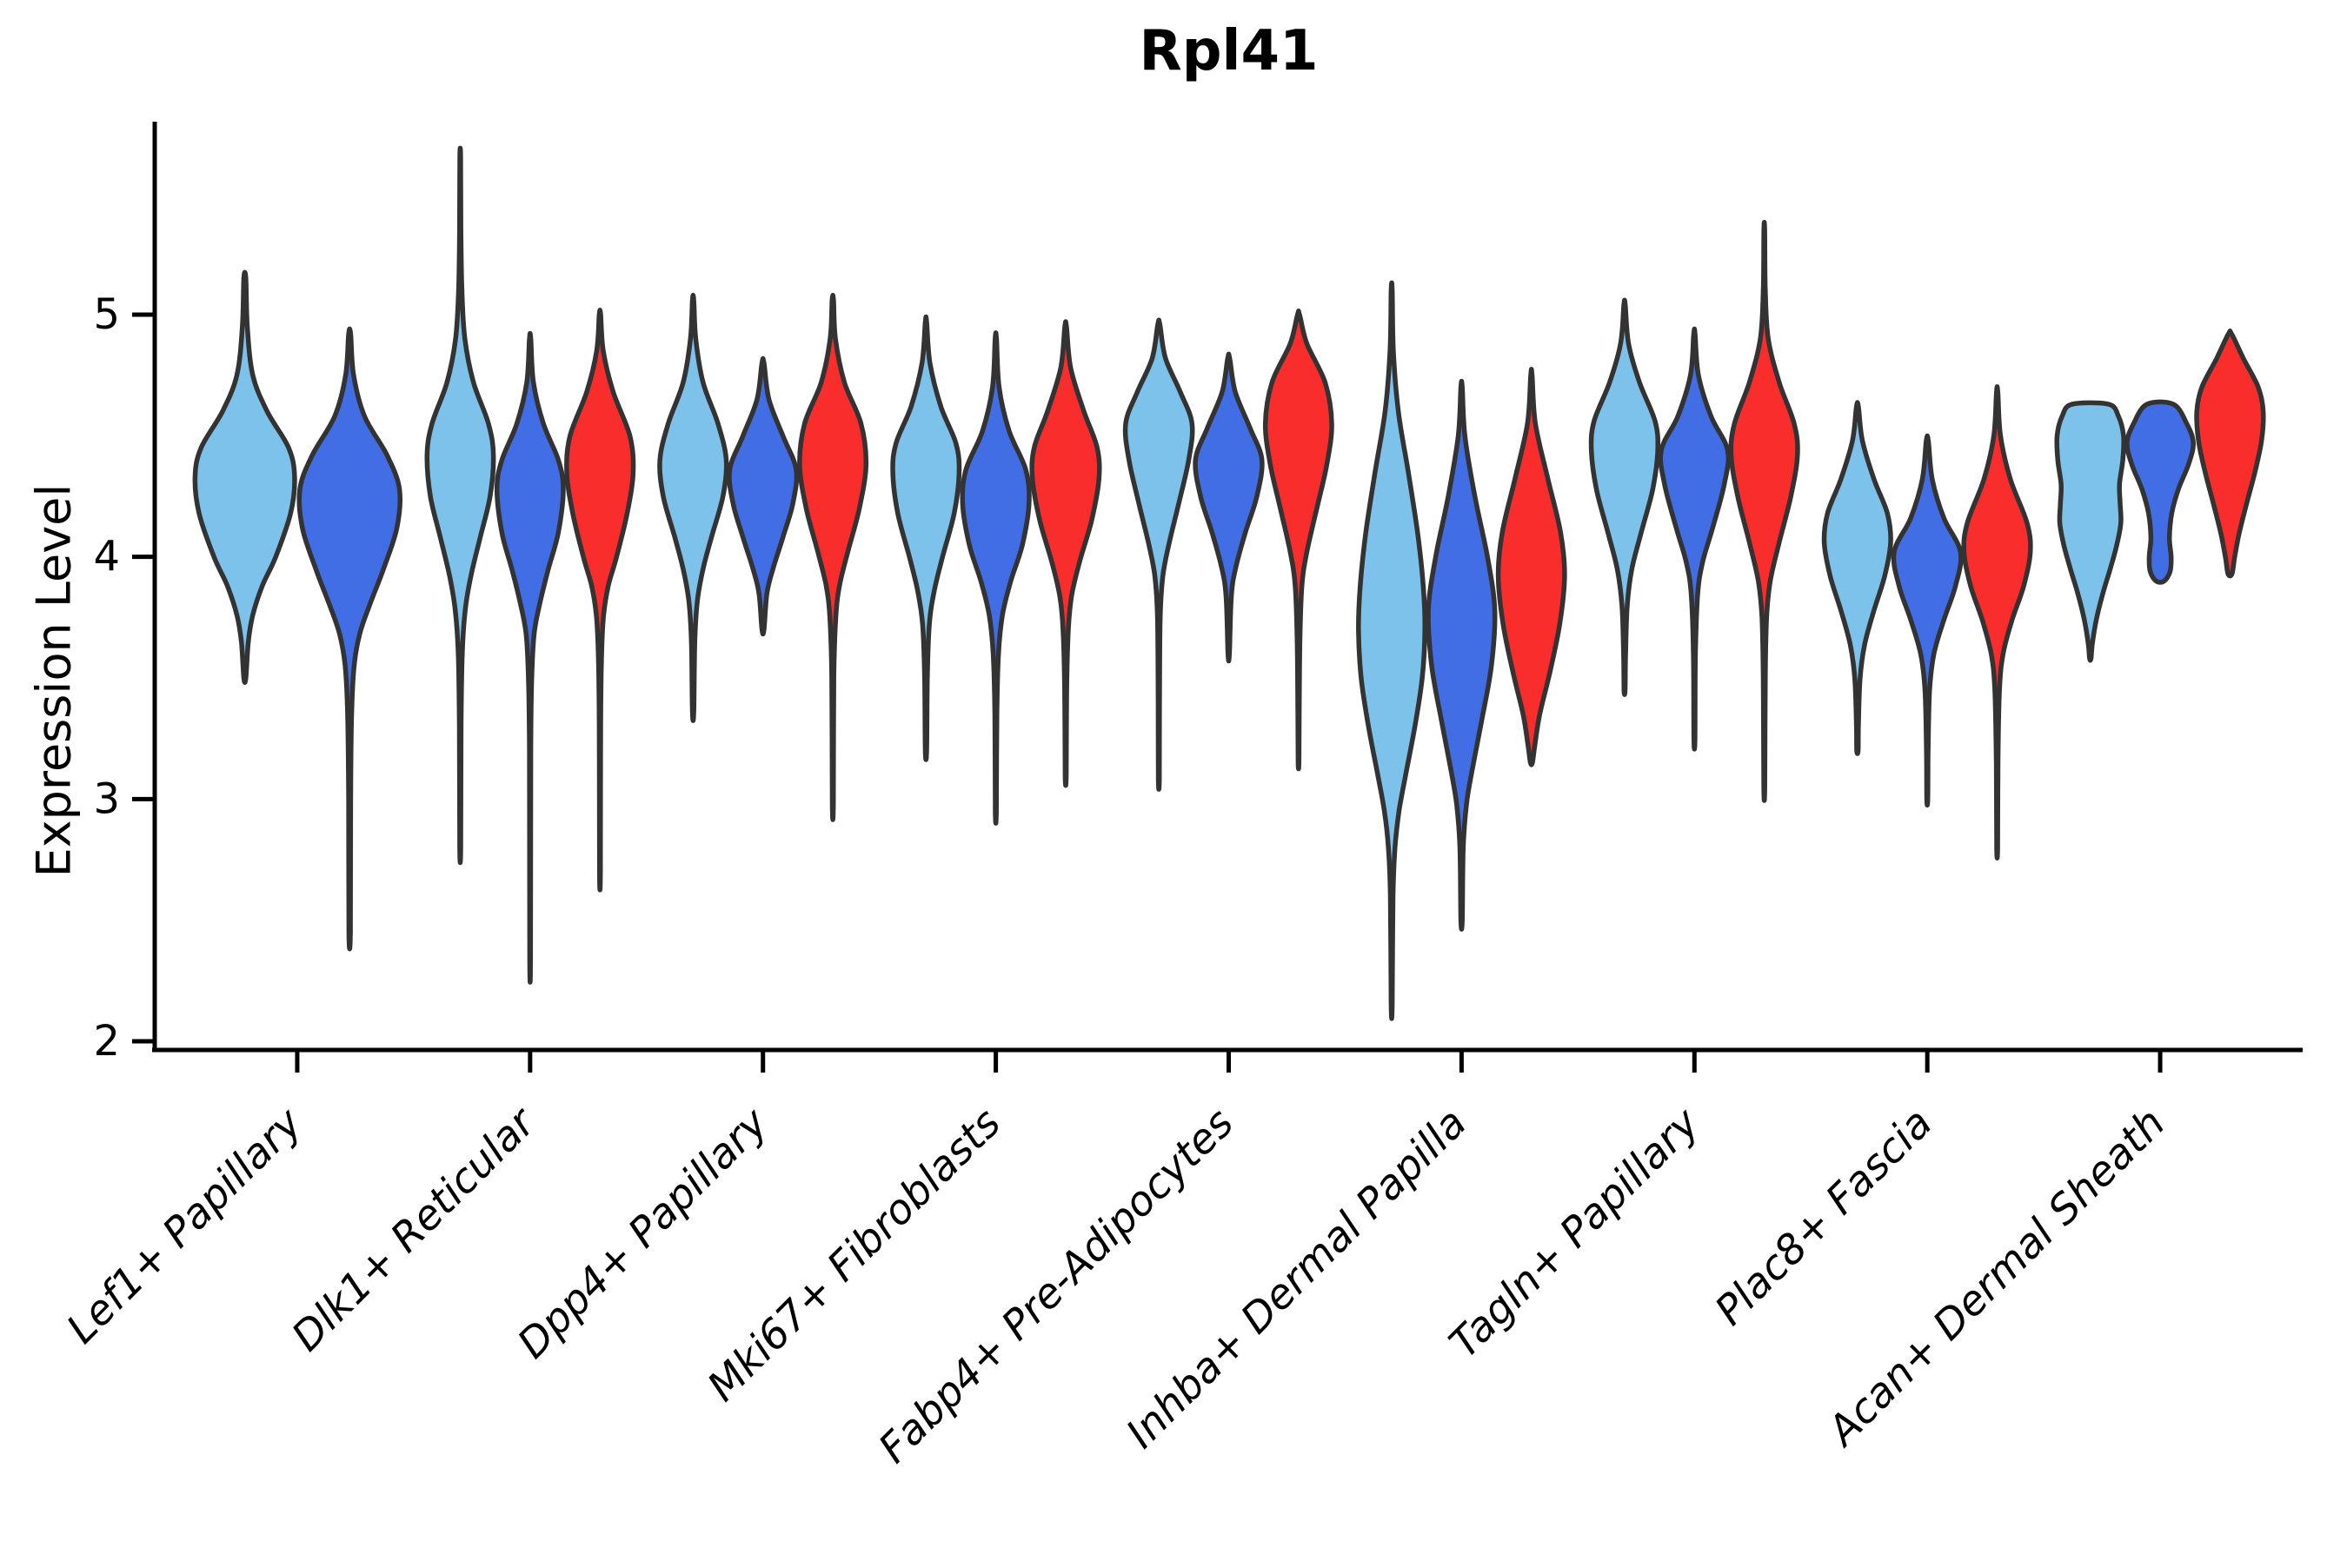  What do you see at coordinates (2090, 531) in the screenshot?
I see `violin-acan-dermal-sheath-light_blue` at bounding box center [2090, 531].